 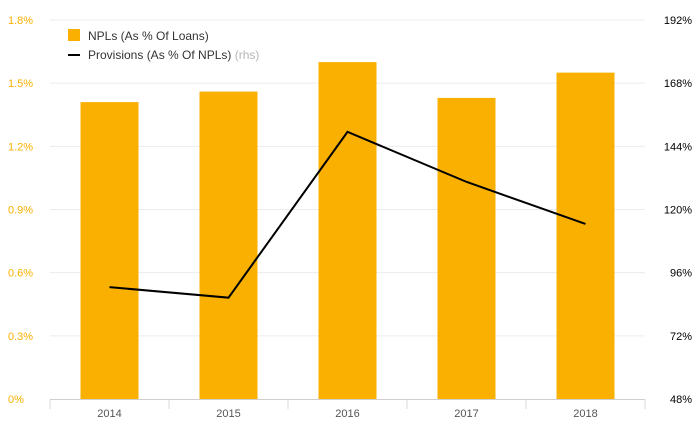 I want to click on right-tick-label: 144%, so click(x=678, y=147).